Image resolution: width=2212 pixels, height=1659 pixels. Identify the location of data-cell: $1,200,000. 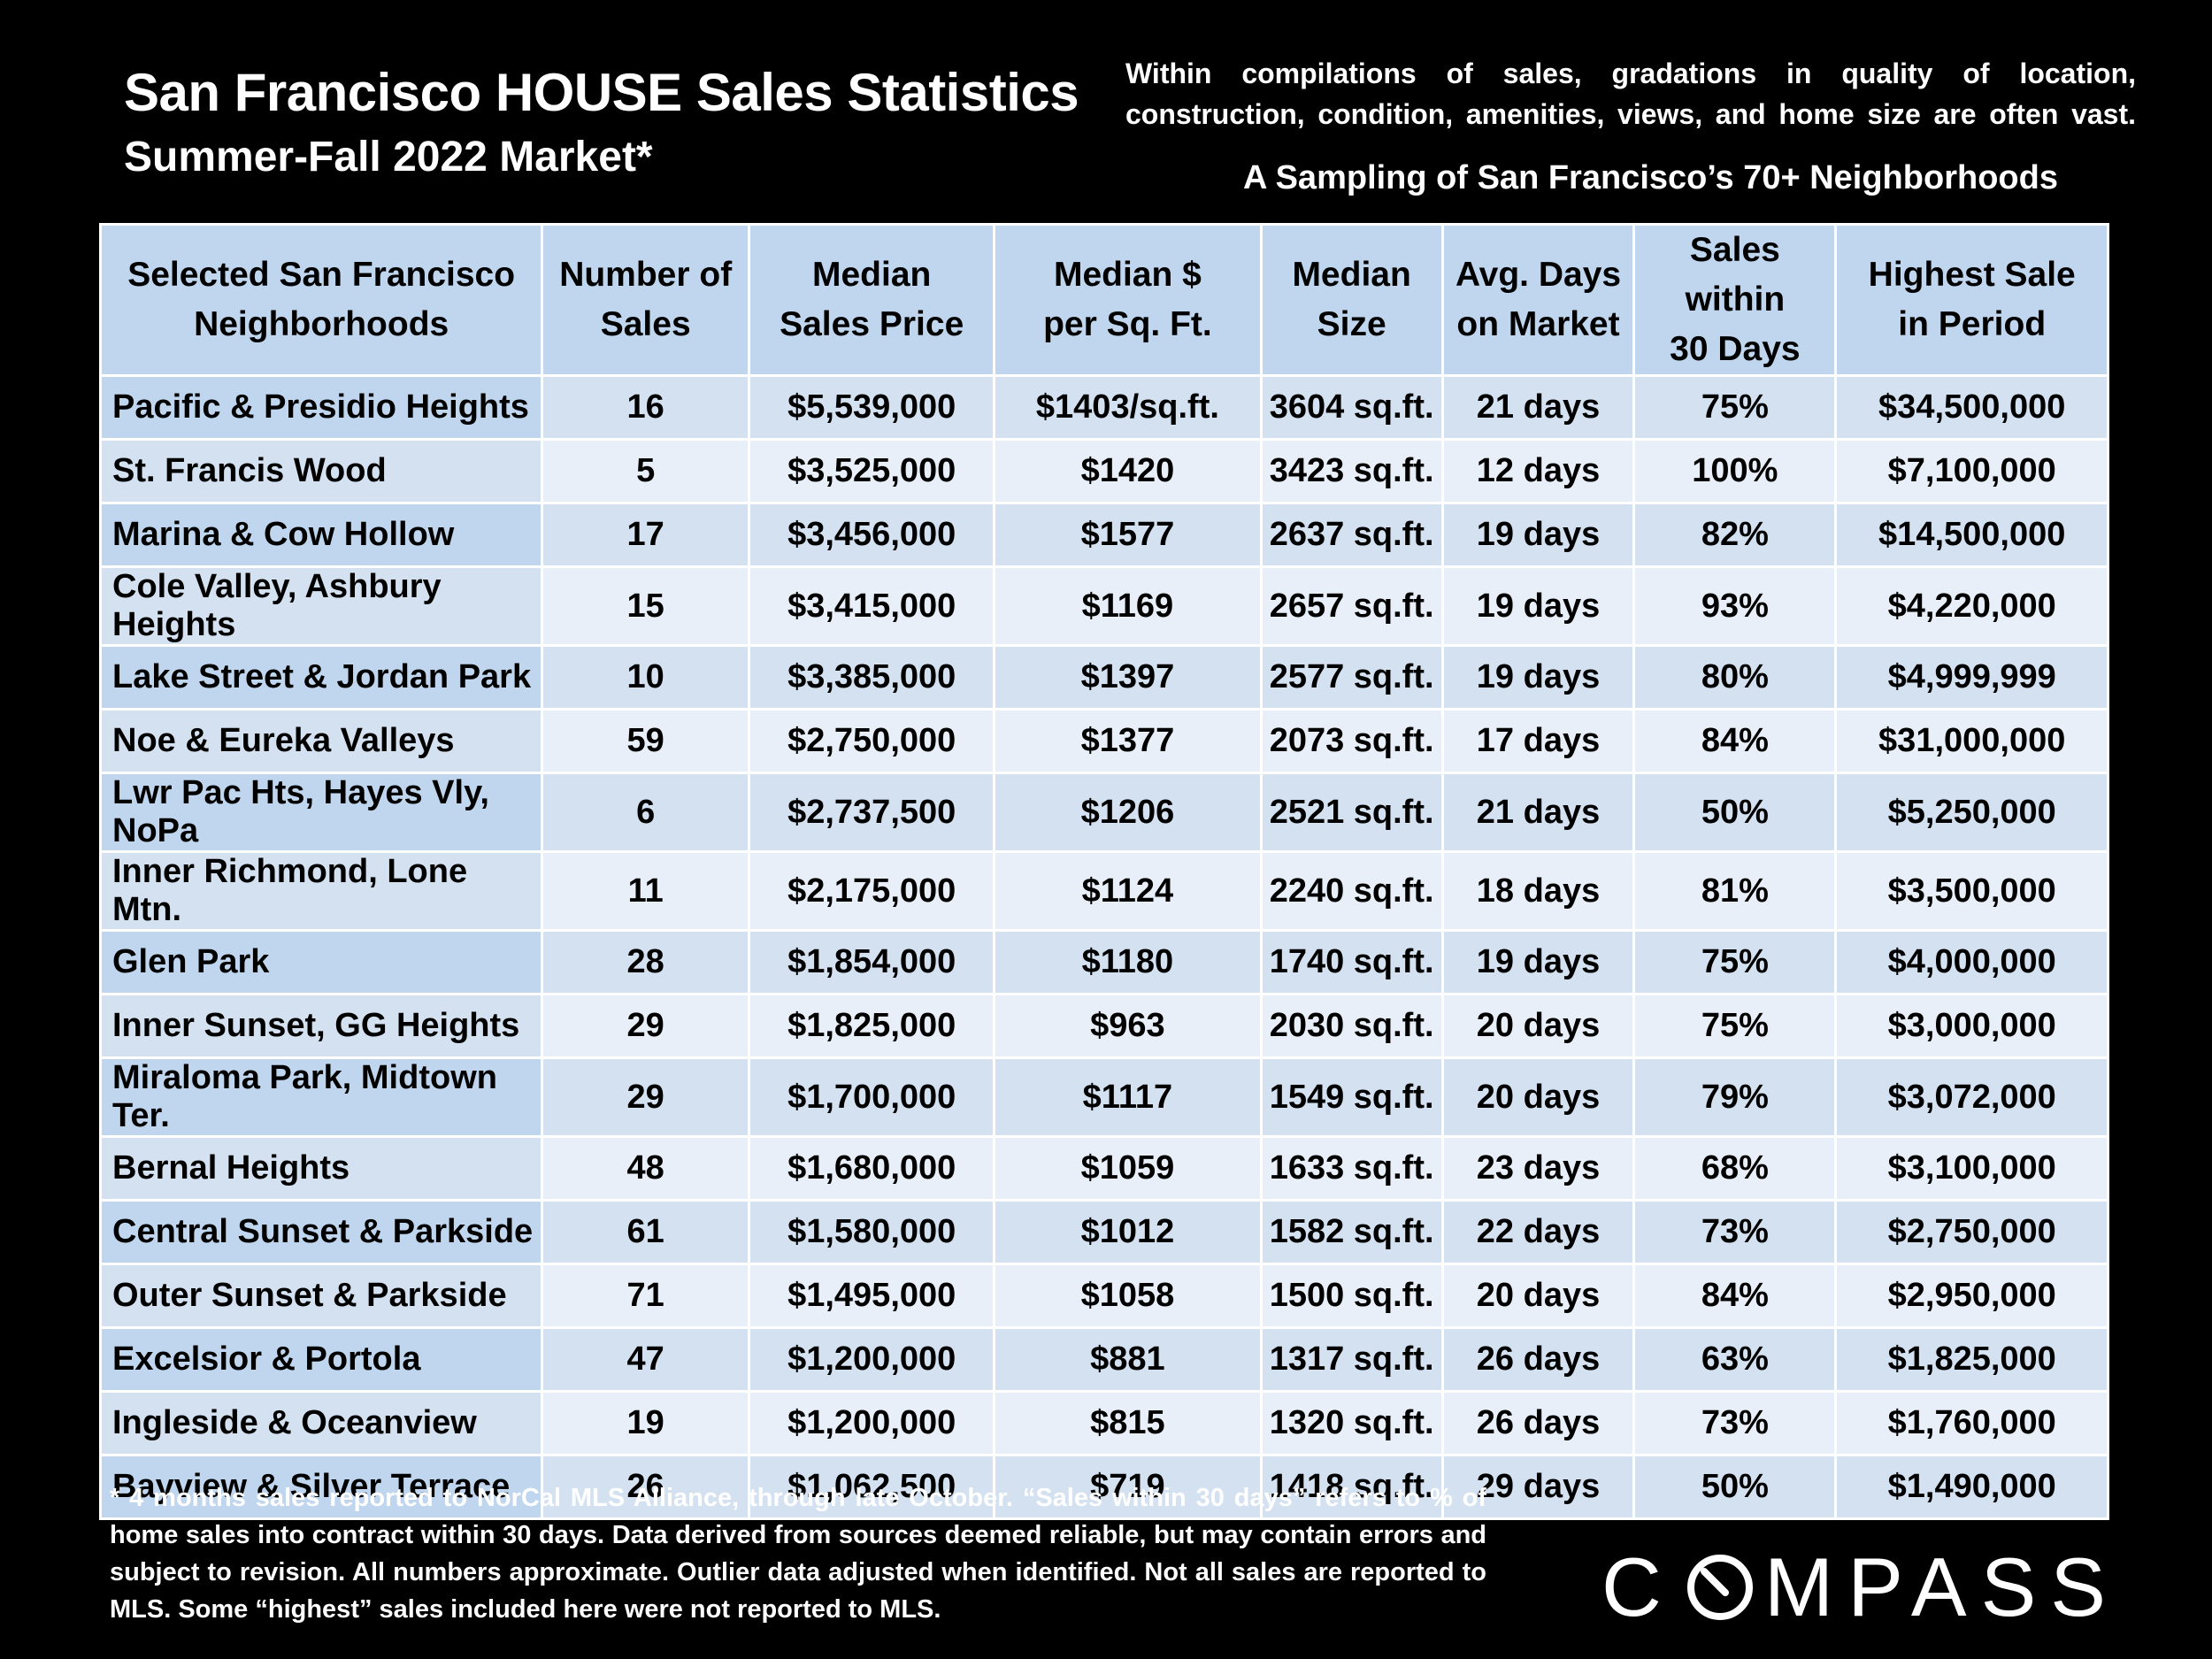
(872, 1360).